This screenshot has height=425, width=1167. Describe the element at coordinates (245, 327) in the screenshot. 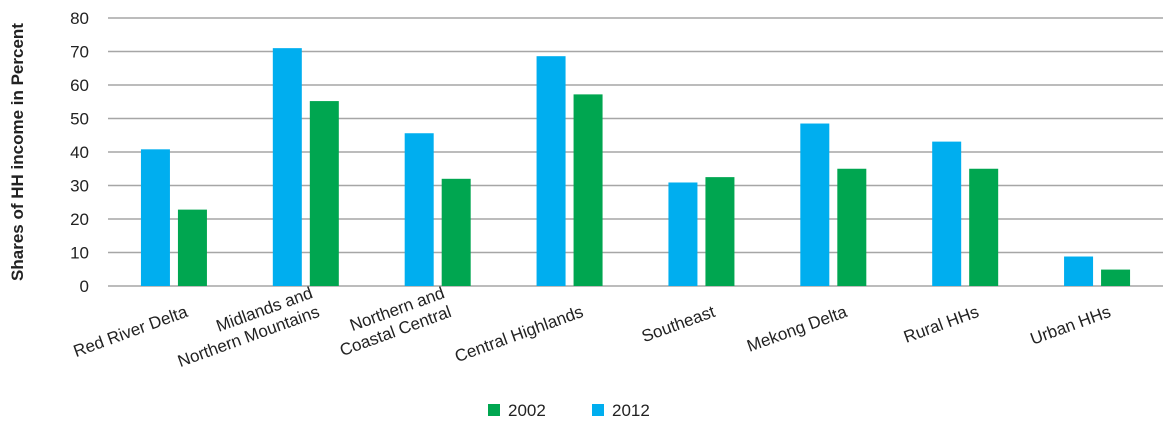

I see `x-tick-label: Midlands andNorthern Mountains` at that location.